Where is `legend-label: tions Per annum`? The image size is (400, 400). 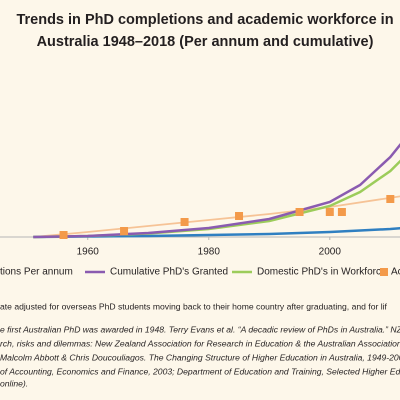
legend-label: tions Per annum is located at coordinates (36, 272).